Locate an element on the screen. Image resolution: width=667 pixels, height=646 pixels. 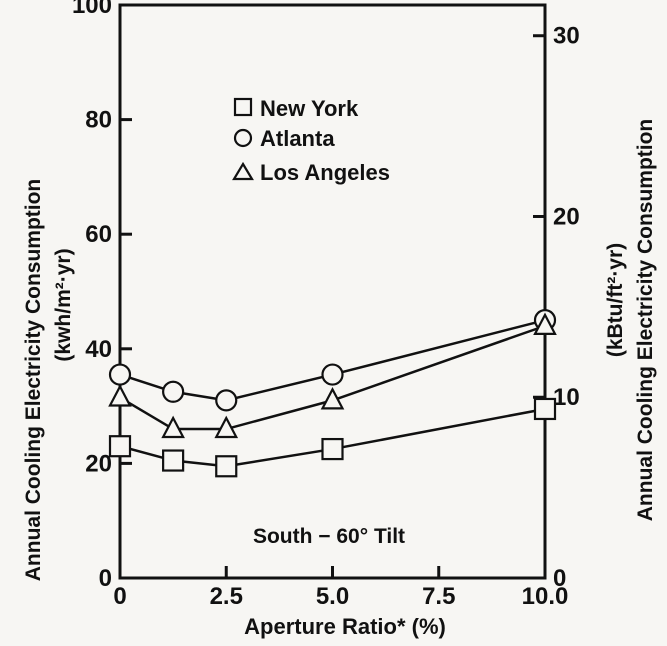
y-tick-label-left: 40 is located at coordinates (98, 349).